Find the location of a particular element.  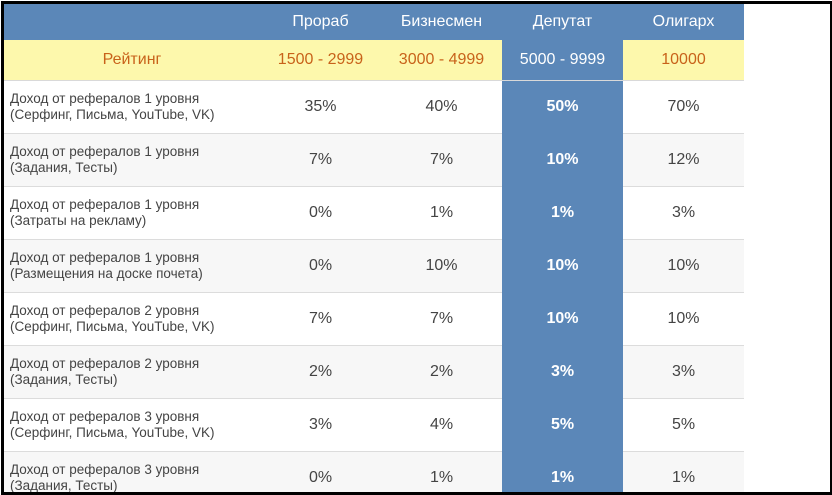

header-rank-deputat: Депутат is located at coordinates (562, 22).